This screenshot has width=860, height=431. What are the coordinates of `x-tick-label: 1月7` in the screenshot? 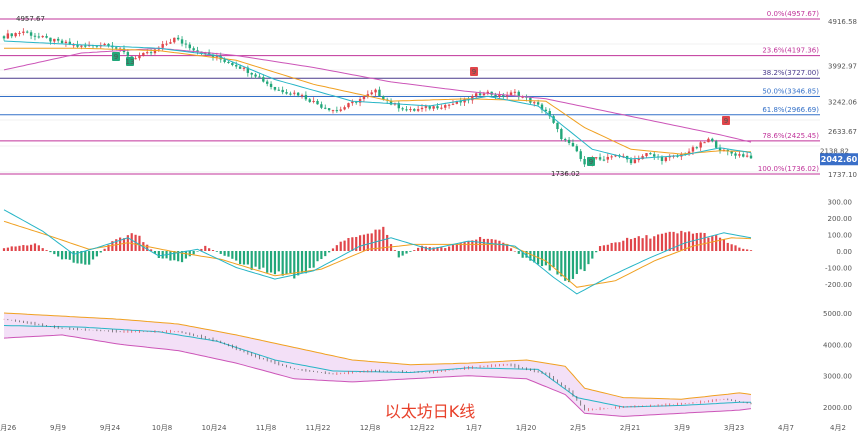 It's located at (474, 427).